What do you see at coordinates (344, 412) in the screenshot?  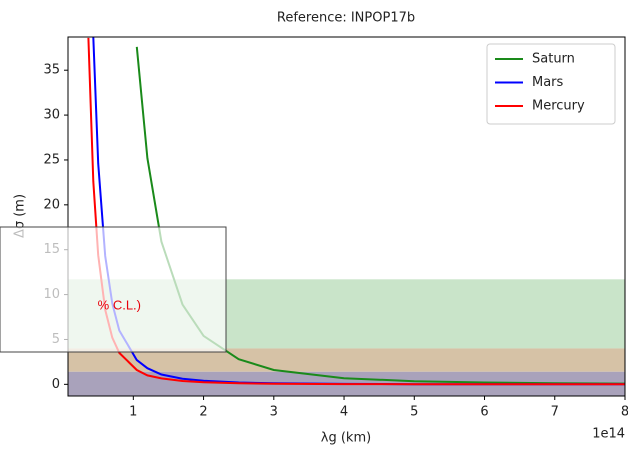 I see `x-tick-label: 4` at bounding box center [344, 412].